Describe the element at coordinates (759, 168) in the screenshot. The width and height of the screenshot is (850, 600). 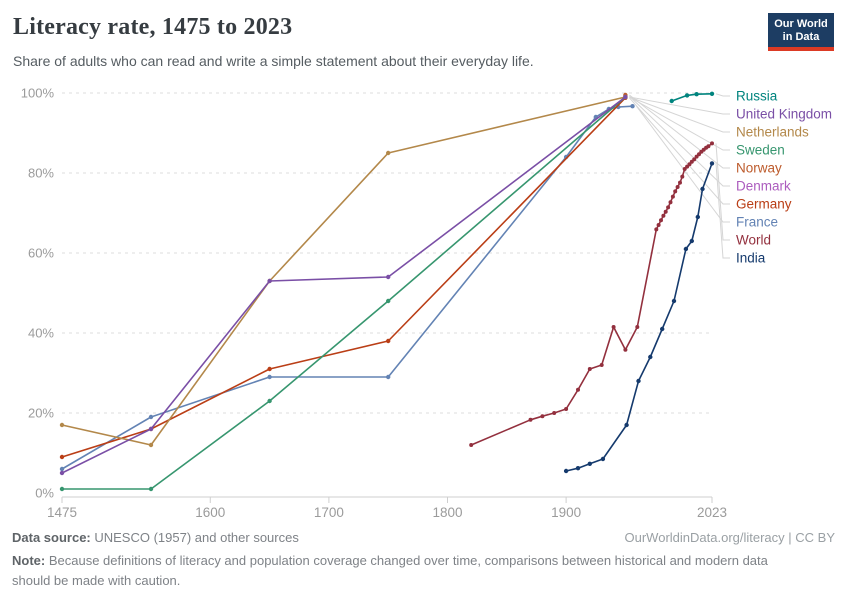
I see `legend-label-norway: Norway` at that location.